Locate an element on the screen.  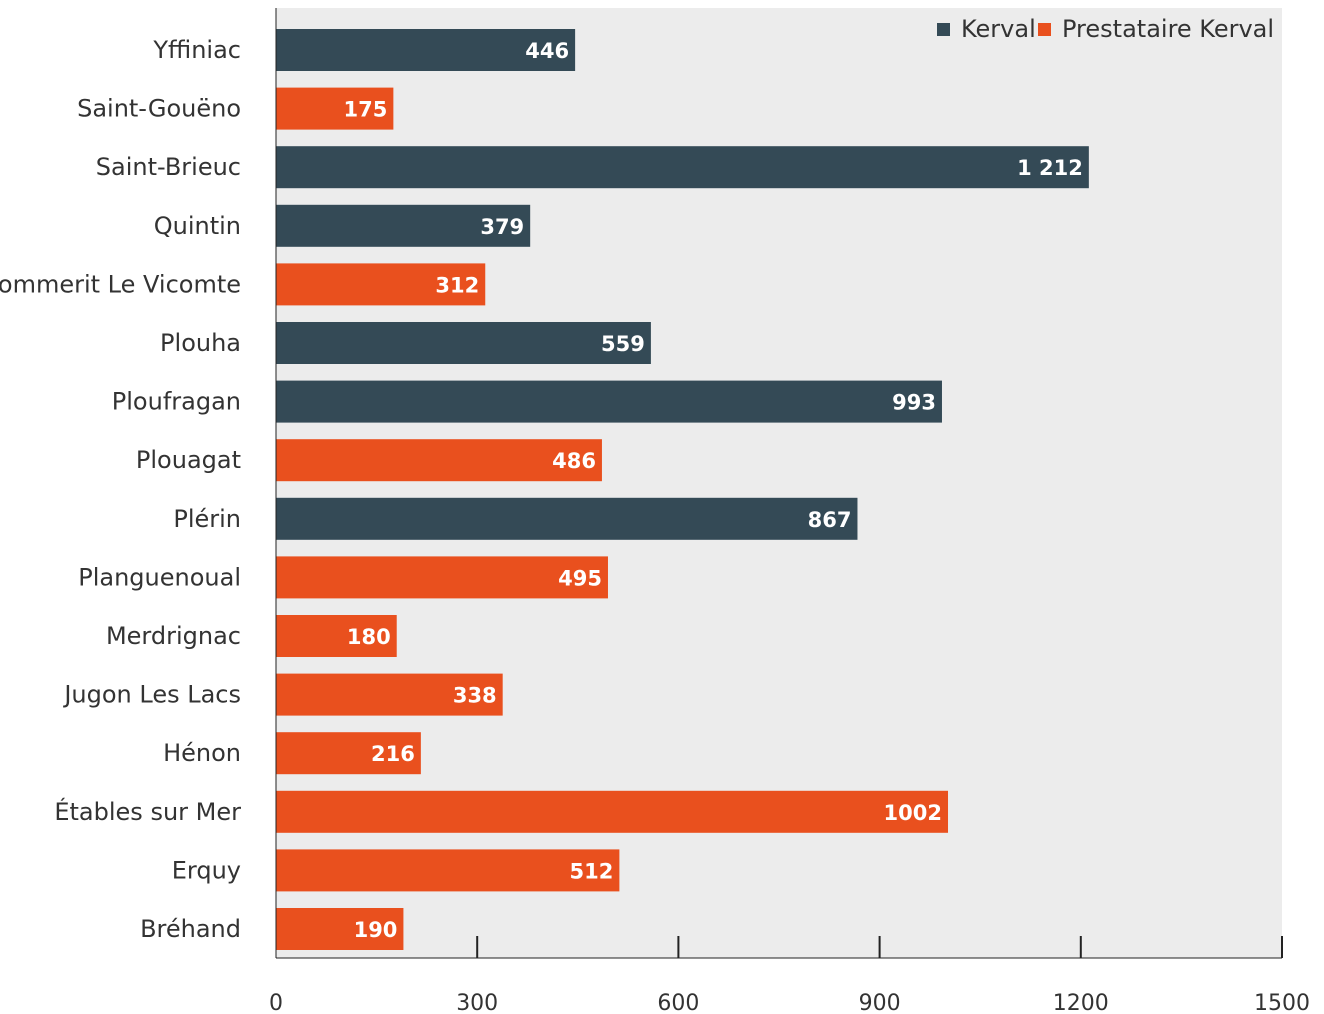
data-label: 446 is located at coordinates (547, 51).